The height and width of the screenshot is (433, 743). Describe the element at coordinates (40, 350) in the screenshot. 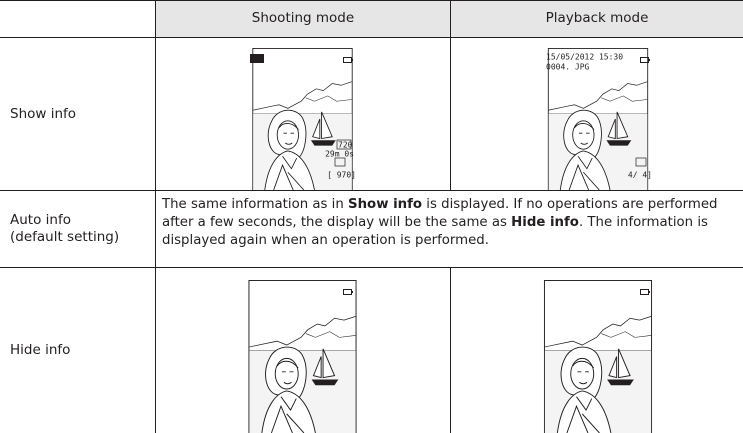

I see `row-label: Hide info` at that location.